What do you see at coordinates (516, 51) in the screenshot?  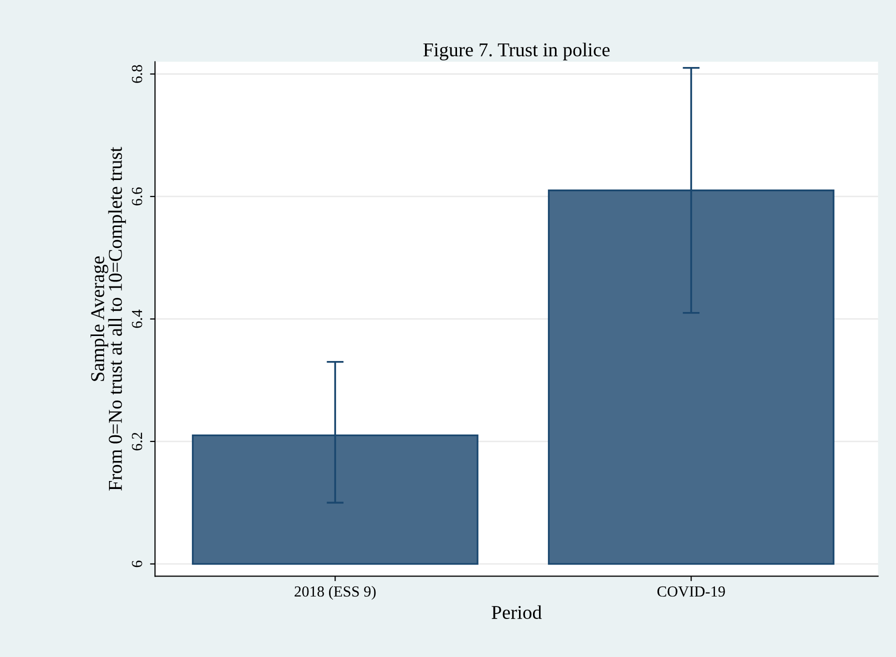 I see `chart-title: Figure 7. Trust in police` at bounding box center [516, 51].